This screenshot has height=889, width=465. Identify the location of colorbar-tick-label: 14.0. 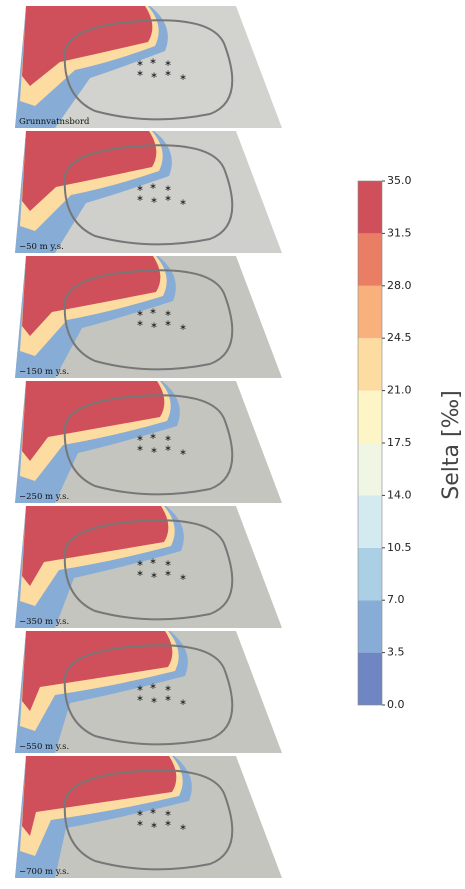
(399, 494).